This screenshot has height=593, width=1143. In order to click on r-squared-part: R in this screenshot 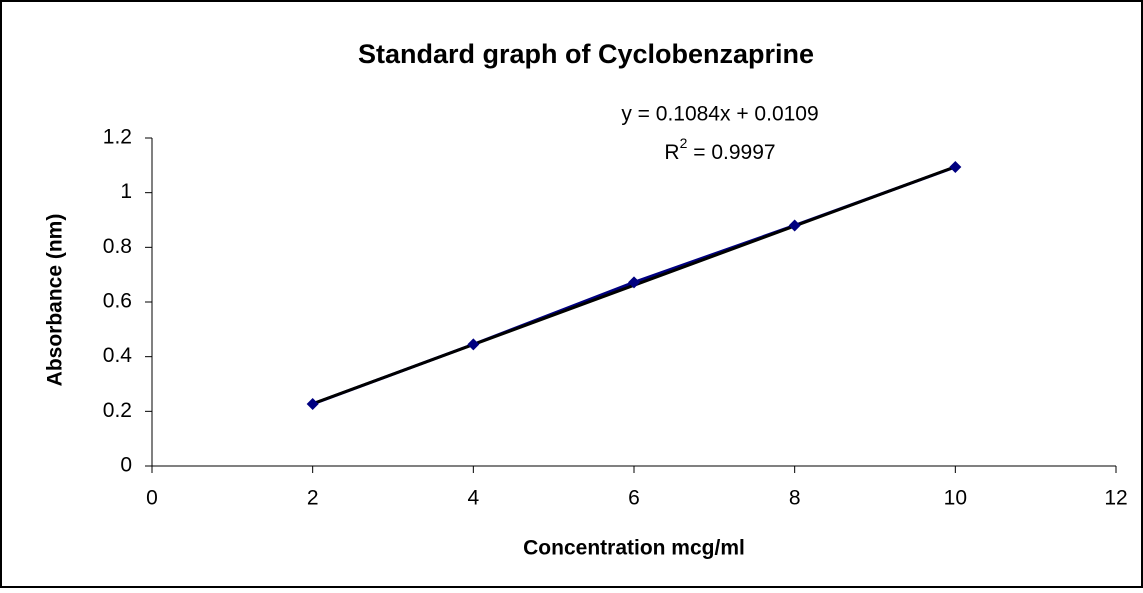, I will do `click(671, 152)`.